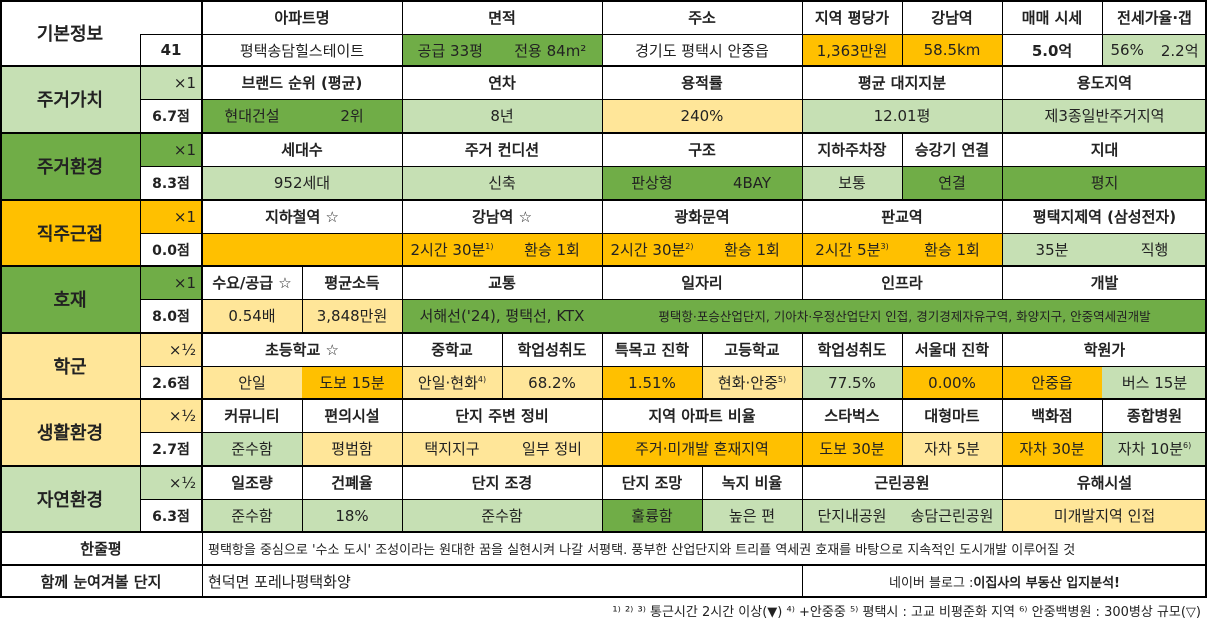  I want to click on section-2-value-5: 환승 1회, so click(752, 249).